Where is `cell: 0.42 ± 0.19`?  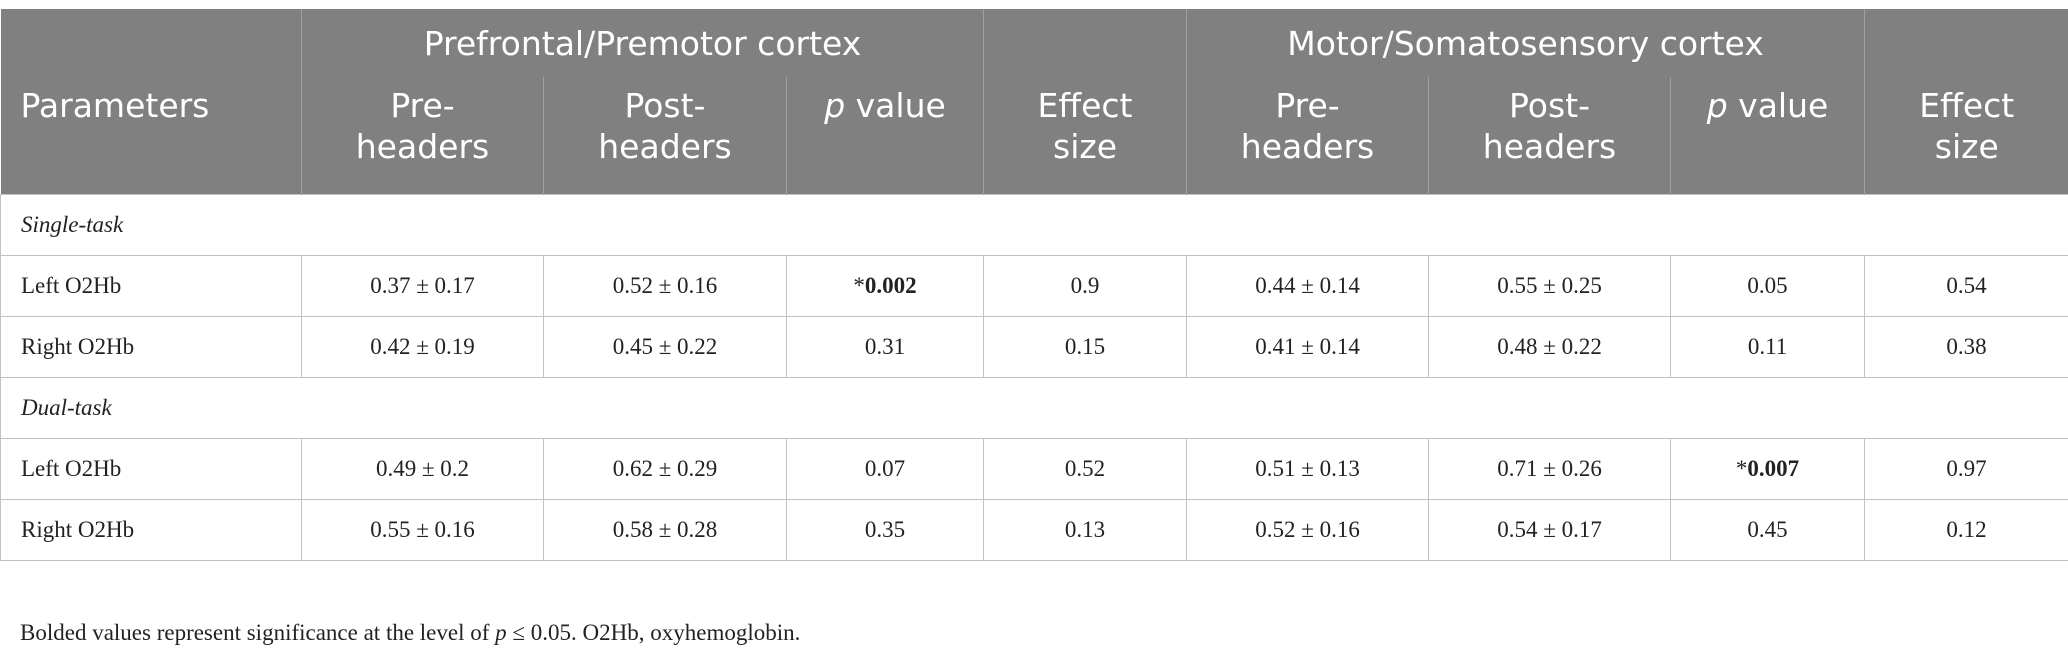 cell: 0.42 ± 0.19 is located at coordinates (422, 347).